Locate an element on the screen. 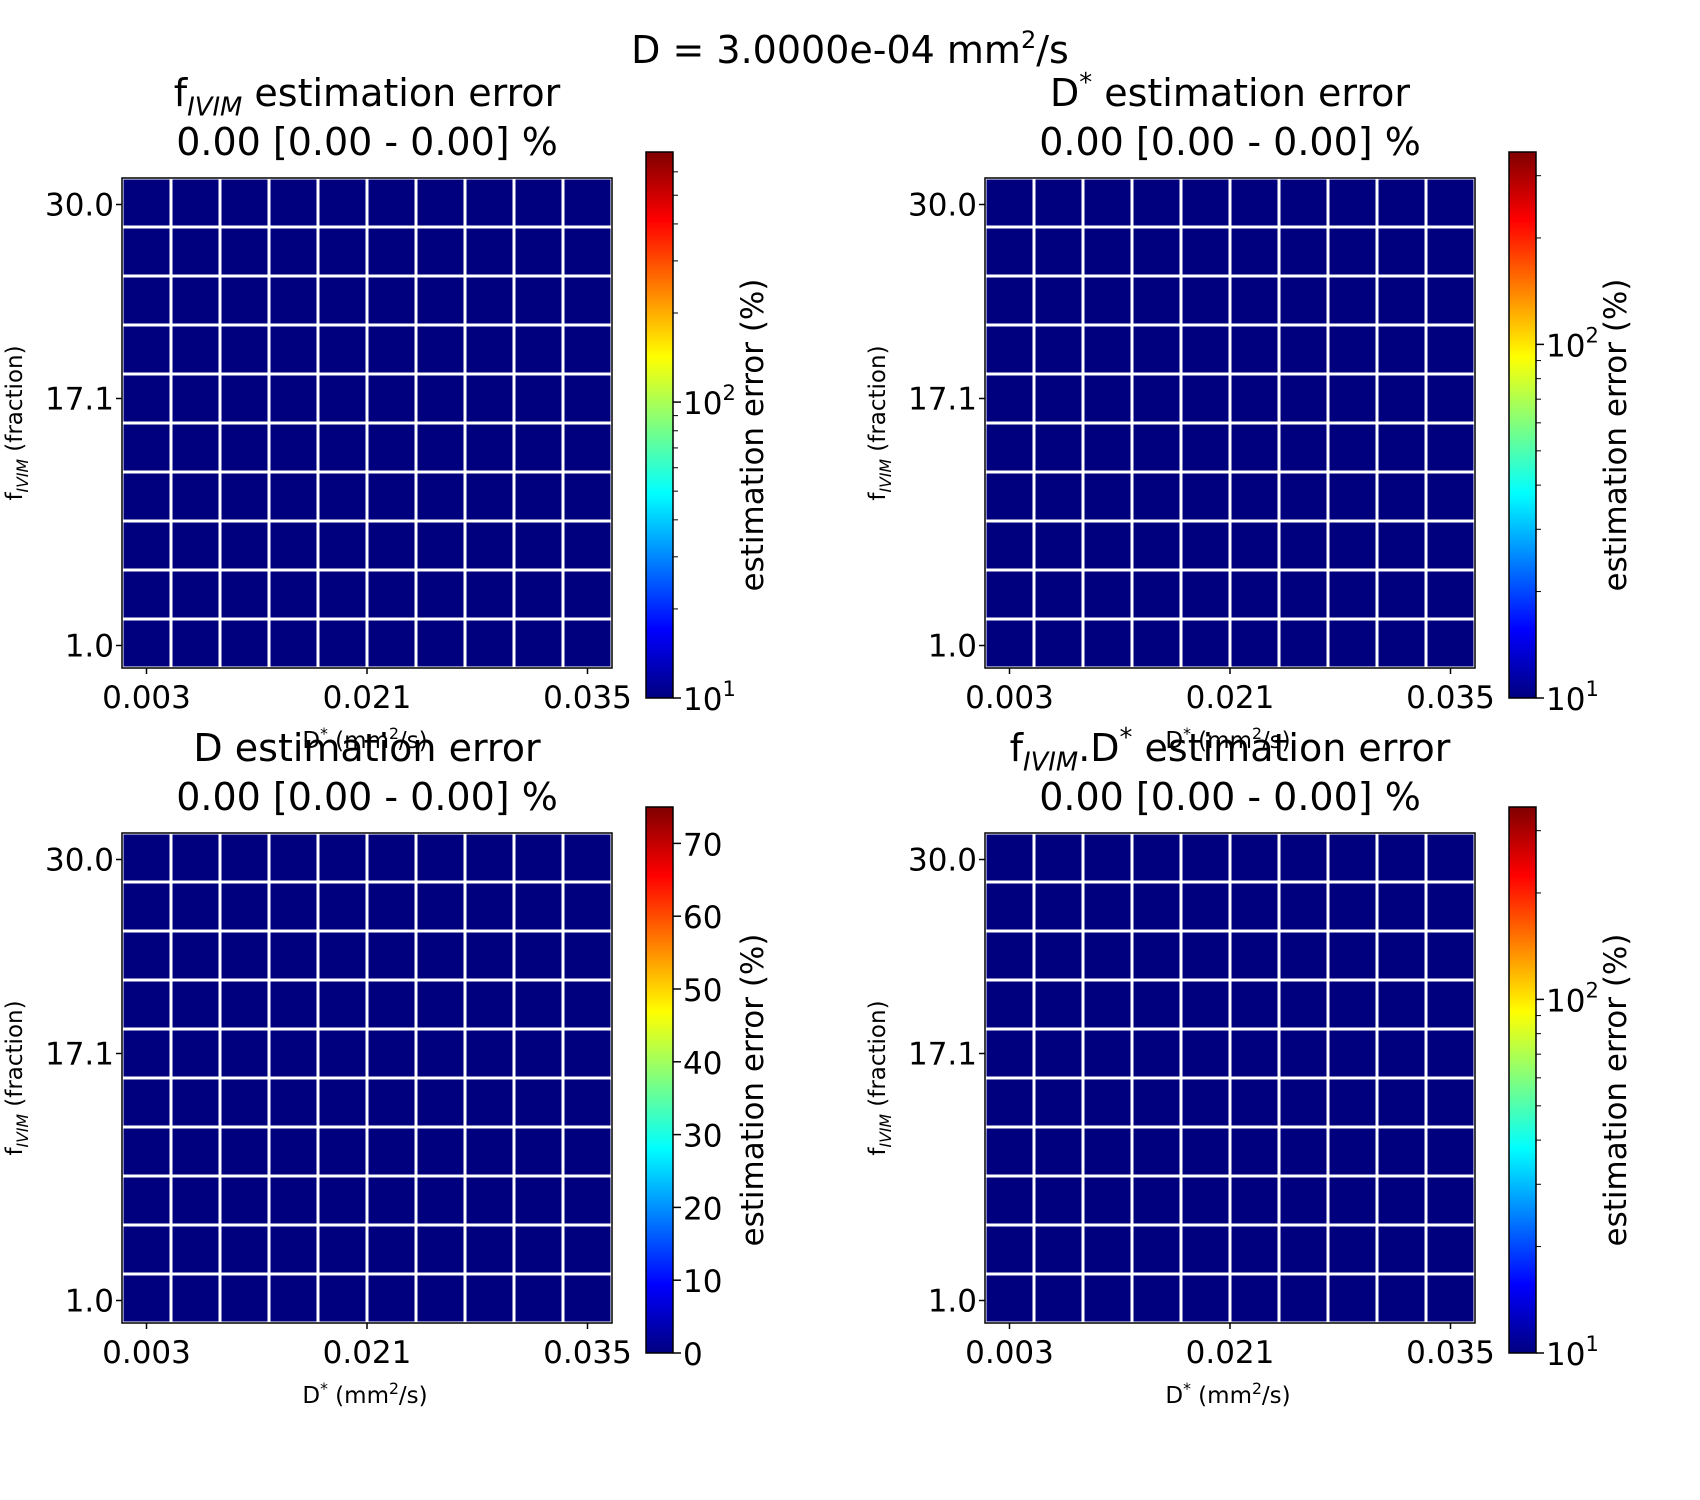  text-part-2: (mm is located at coordinates (358, 1396).